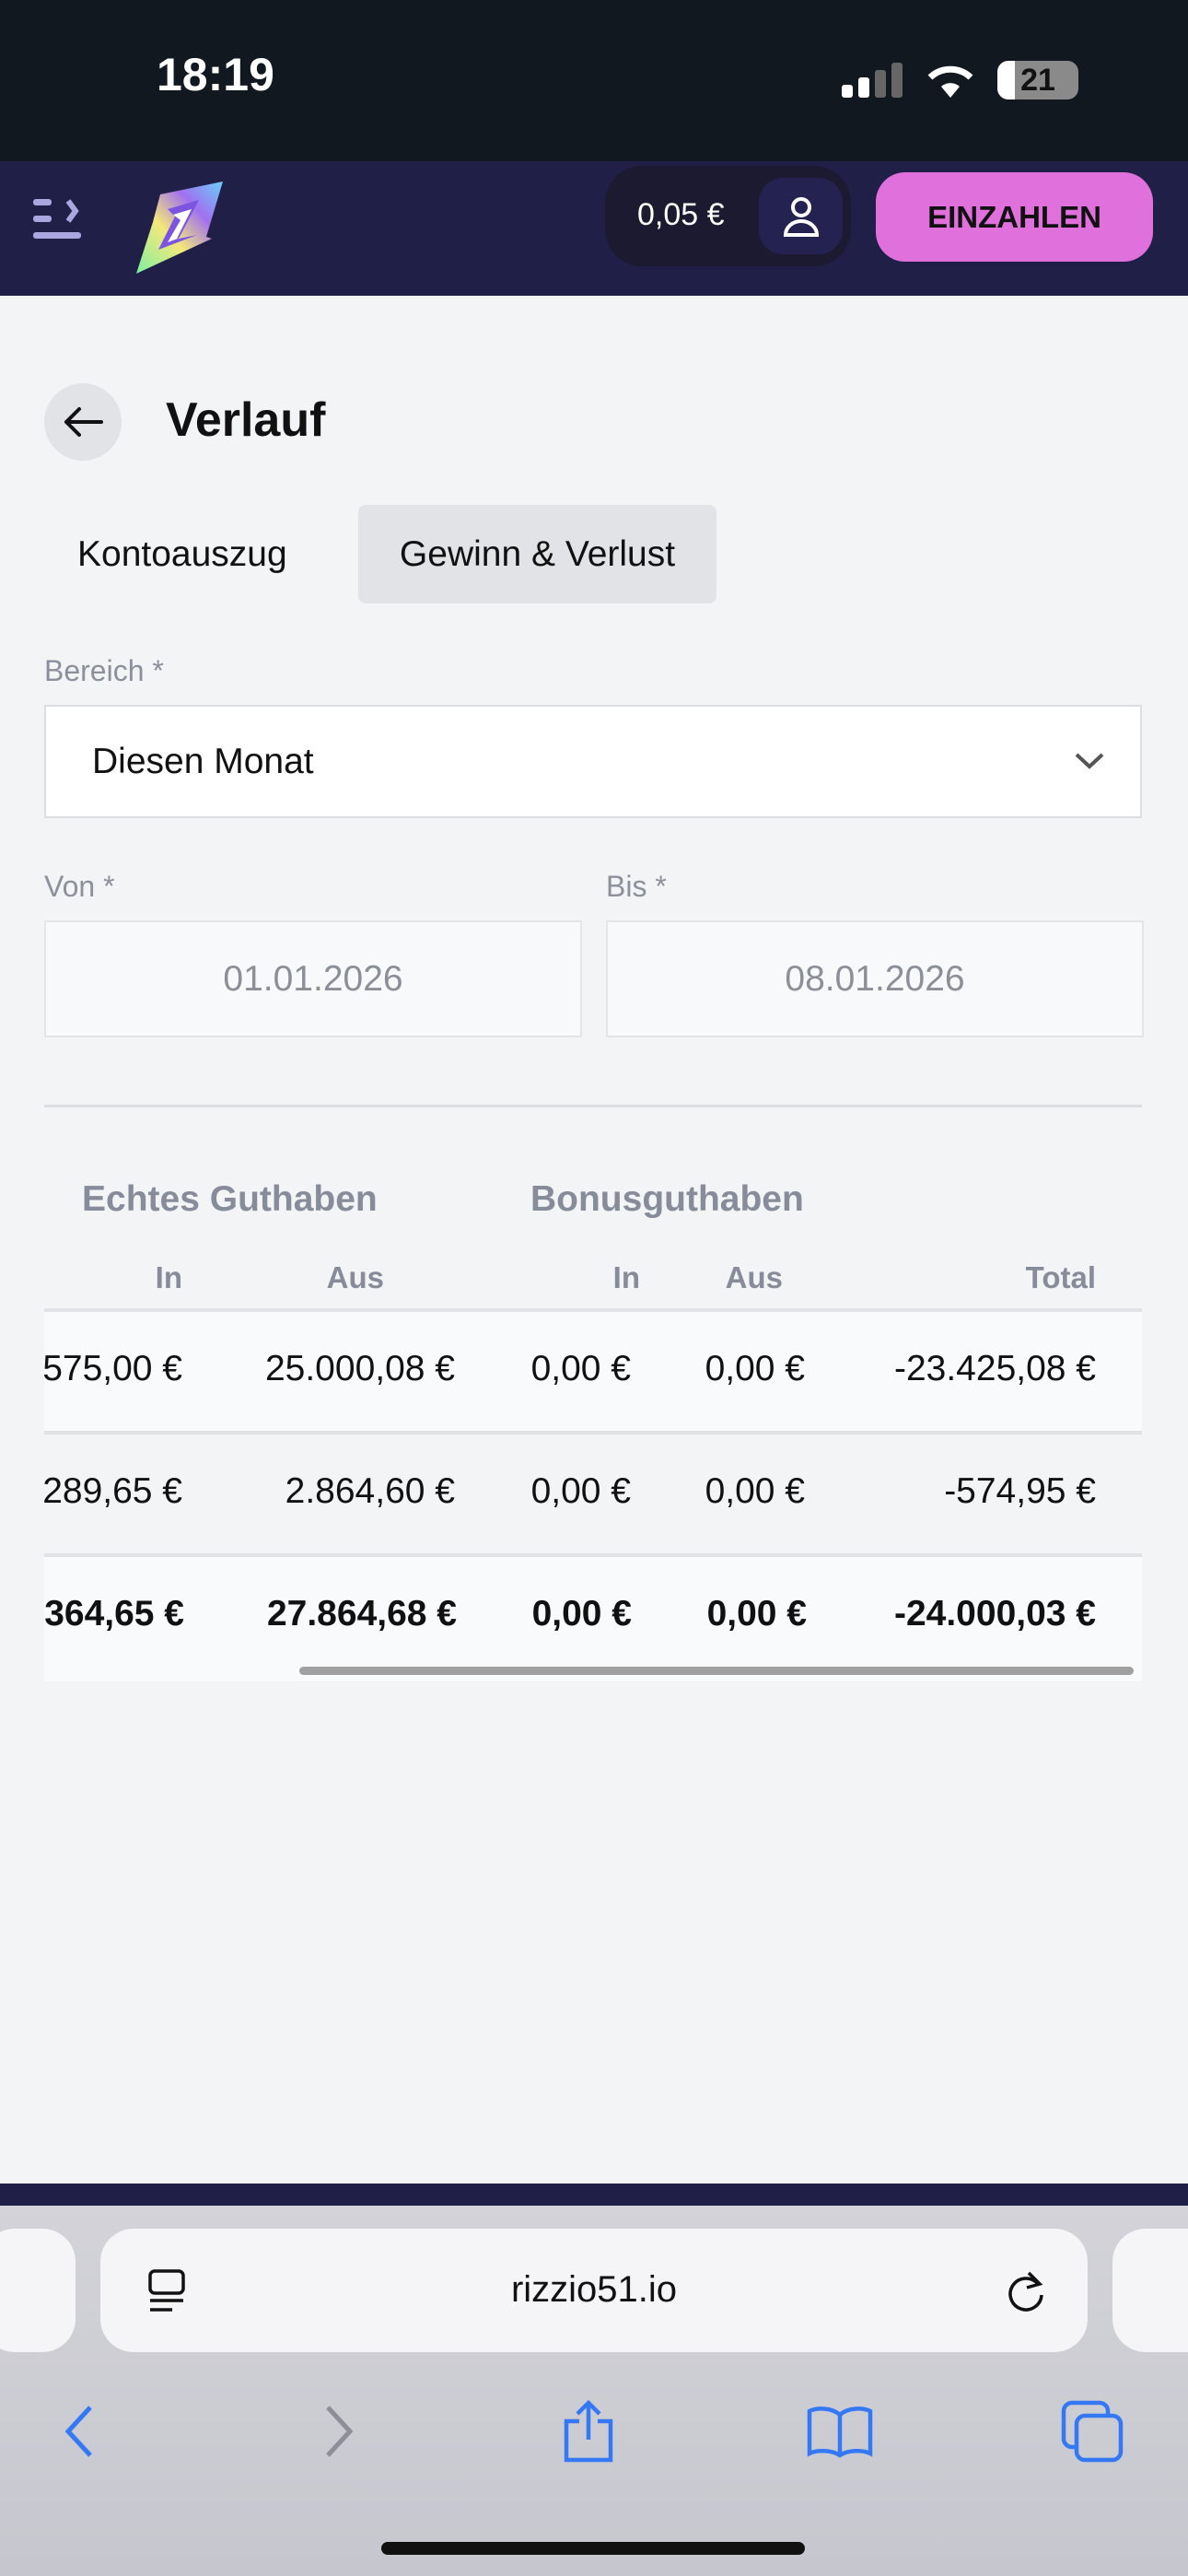  Describe the element at coordinates (182, 553) in the screenshot. I see `tab-kontoauszug: Kontoauszug` at that location.